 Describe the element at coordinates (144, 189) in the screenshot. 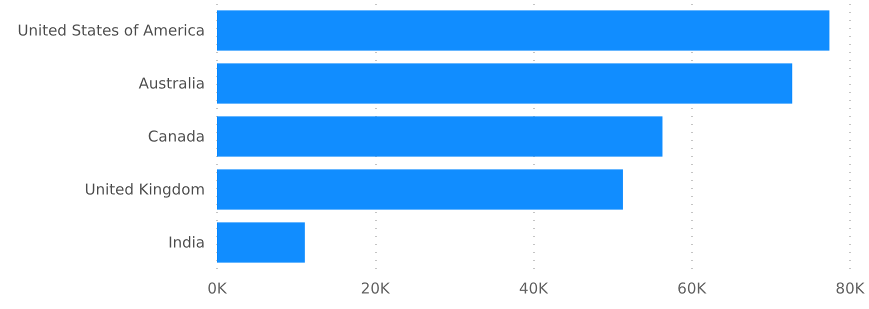

I see `y-tick-label: United Kingdom` at that location.